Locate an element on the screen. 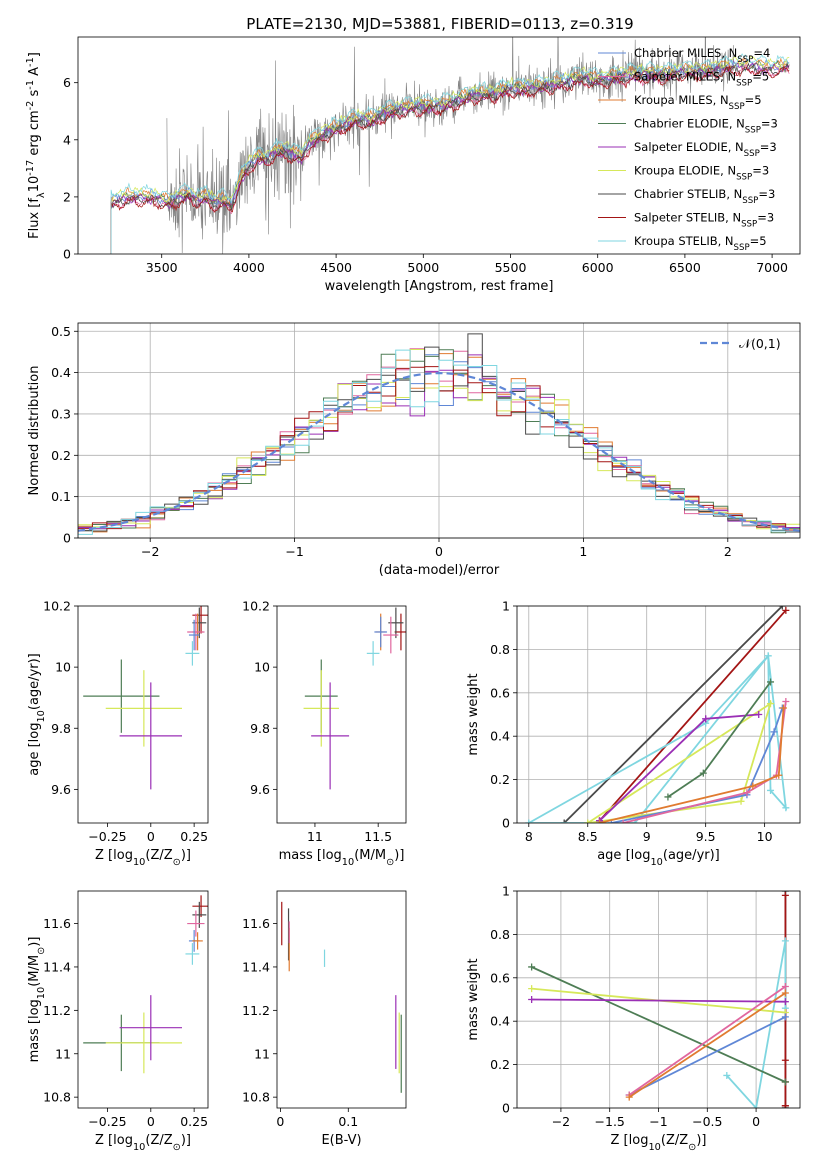 The width and height of the screenshot is (819, 1170). x-tick-label: 5000 is located at coordinates (423, 267).